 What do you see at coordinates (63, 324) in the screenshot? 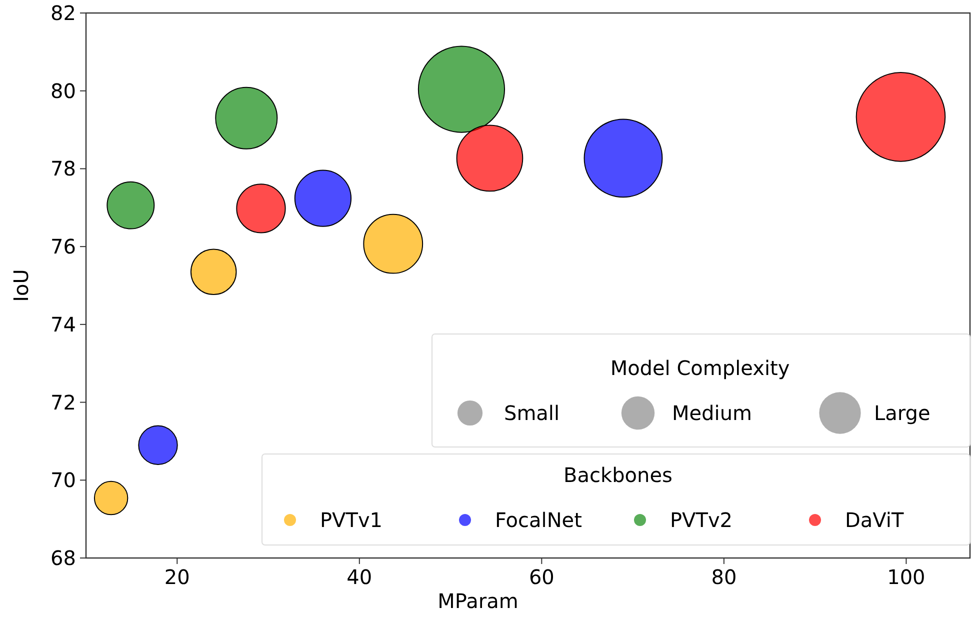
I see `y-tick-label: 74` at bounding box center [63, 324].